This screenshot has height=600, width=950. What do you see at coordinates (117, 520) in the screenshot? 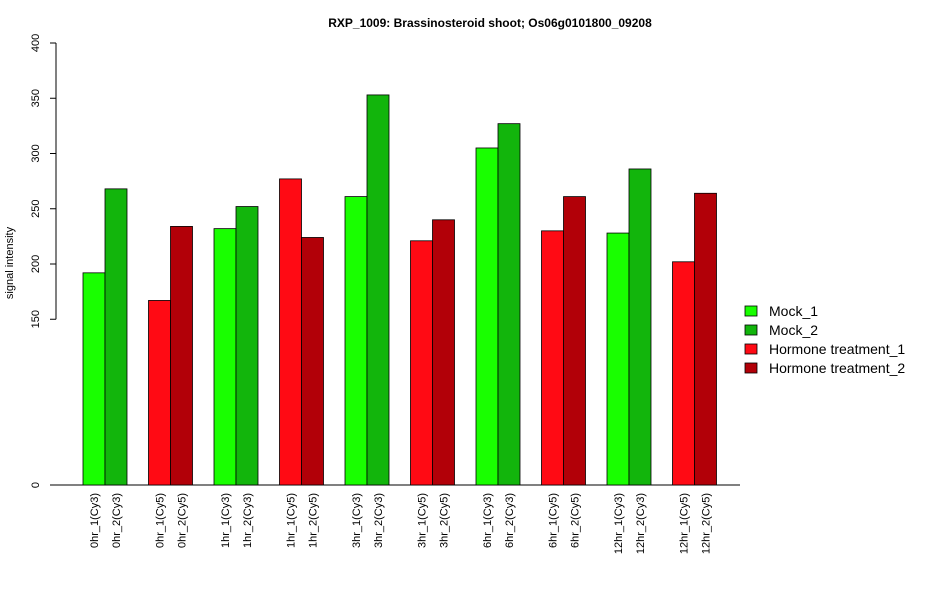
I see `x-tick-label: 0hr_2(Cy3)` at bounding box center [117, 520].